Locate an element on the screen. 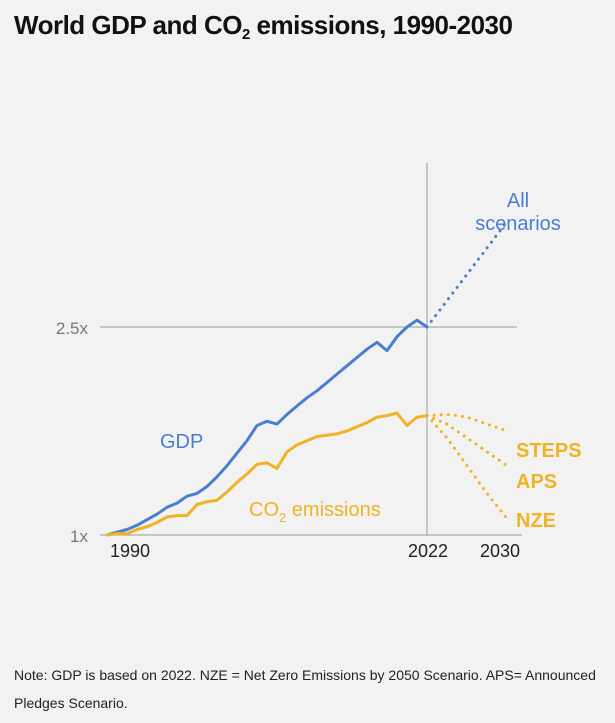 The width and height of the screenshot is (615, 723). steps-label: STEPS is located at coordinates (549, 451).